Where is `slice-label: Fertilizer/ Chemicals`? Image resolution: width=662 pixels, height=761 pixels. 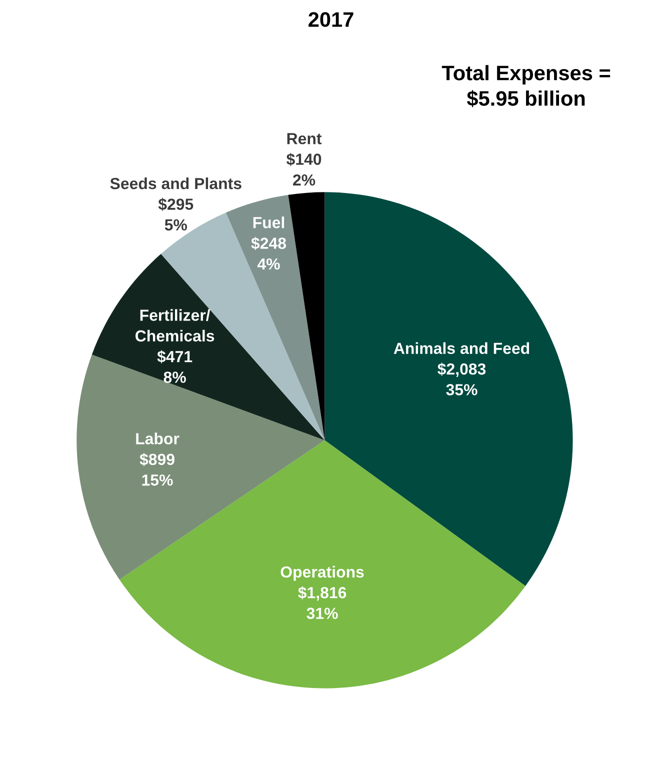
slice-label: Fertilizer/ Chemicals is located at coordinates (175, 325).